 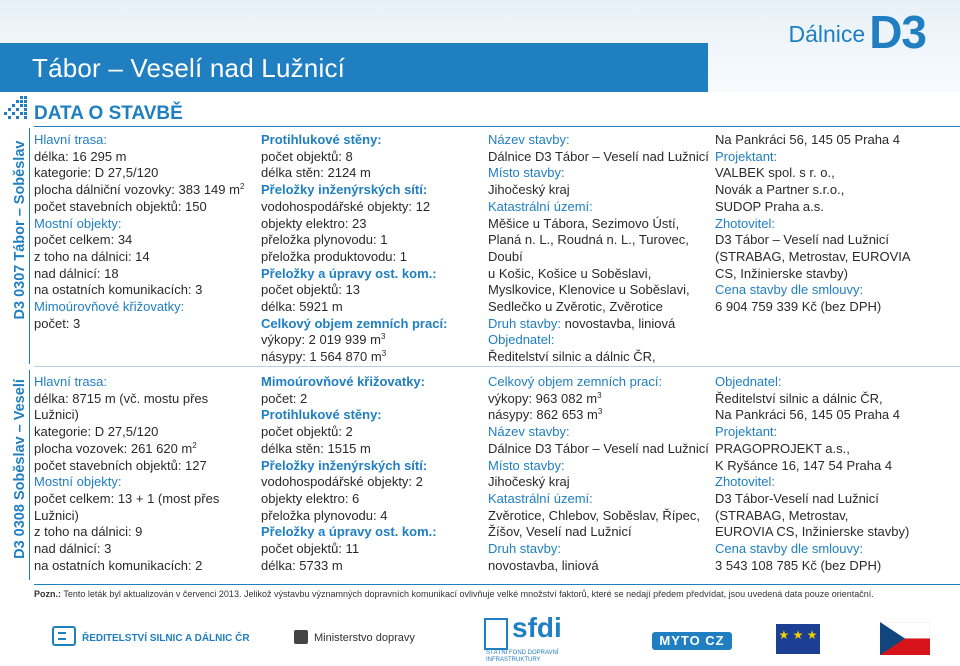 What do you see at coordinates (497, 366) in the screenshot?
I see `row-divider` at bounding box center [497, 366].